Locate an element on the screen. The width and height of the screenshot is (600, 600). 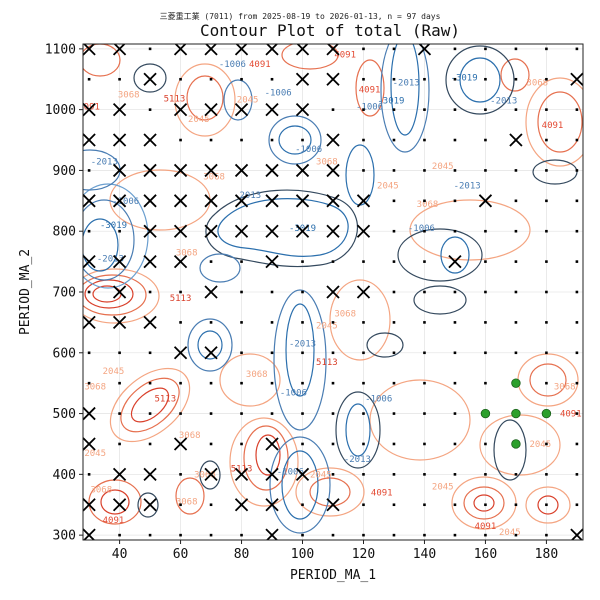
contour-label: -3019 is located at coordinates (302, 229).